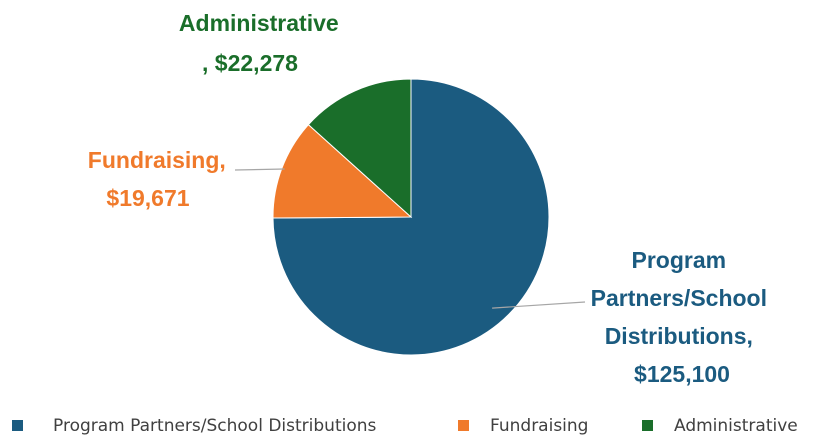 Image resolution: width=820 pixels, height=439 pixels. Describe the element at coordinates (17, 425) in the screenshot. I see `legend-swatch-program` at that location.